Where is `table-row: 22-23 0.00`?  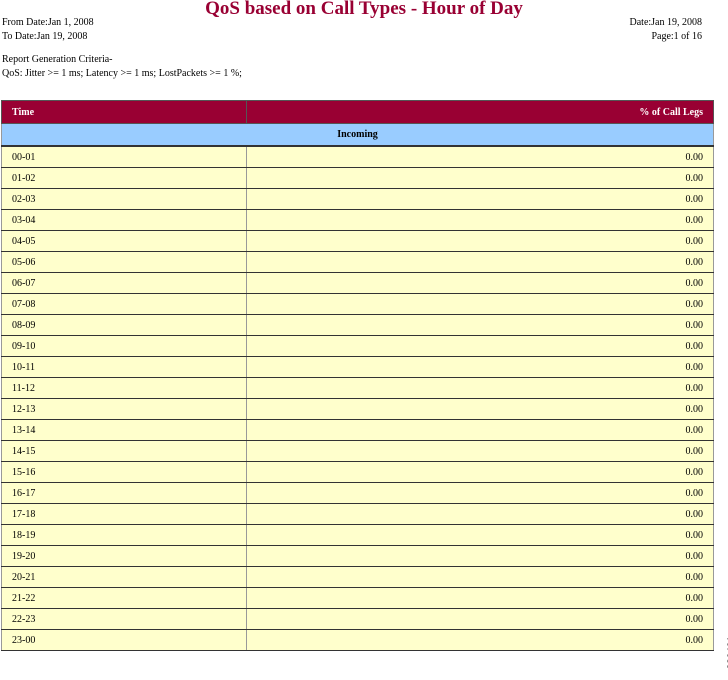
table-row: 22-23 0.00 is located at coordinates (358, 619).